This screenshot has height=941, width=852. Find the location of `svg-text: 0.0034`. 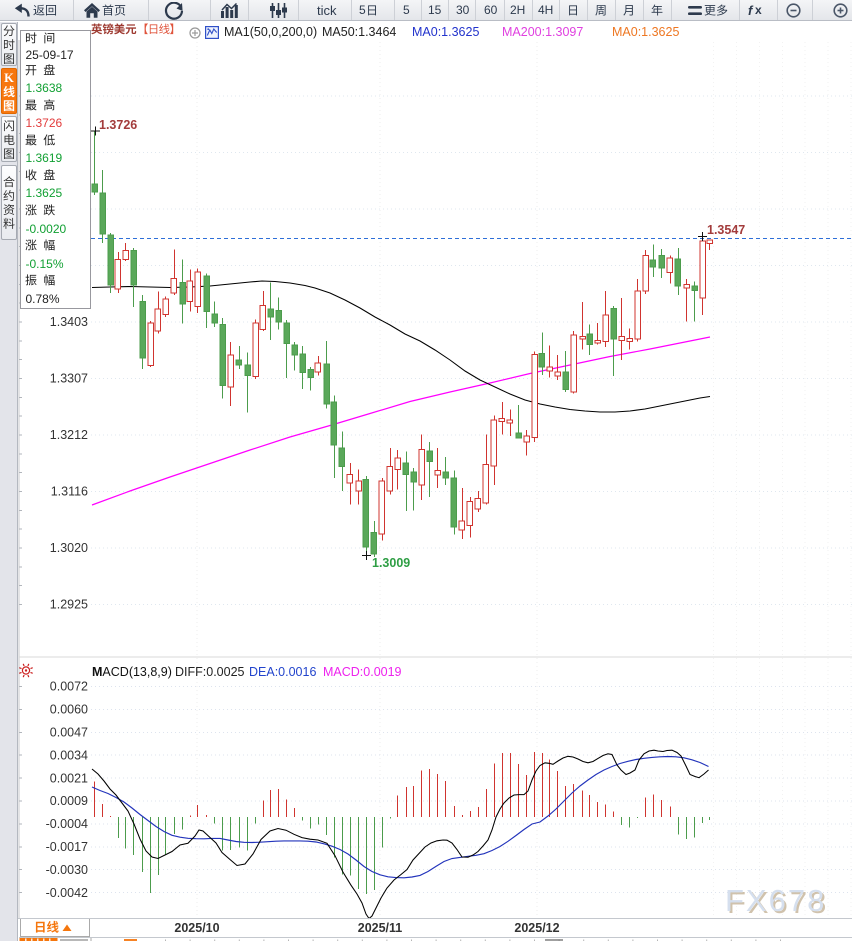

svg-text: 0.0034 is located at coordinates (69, 755).